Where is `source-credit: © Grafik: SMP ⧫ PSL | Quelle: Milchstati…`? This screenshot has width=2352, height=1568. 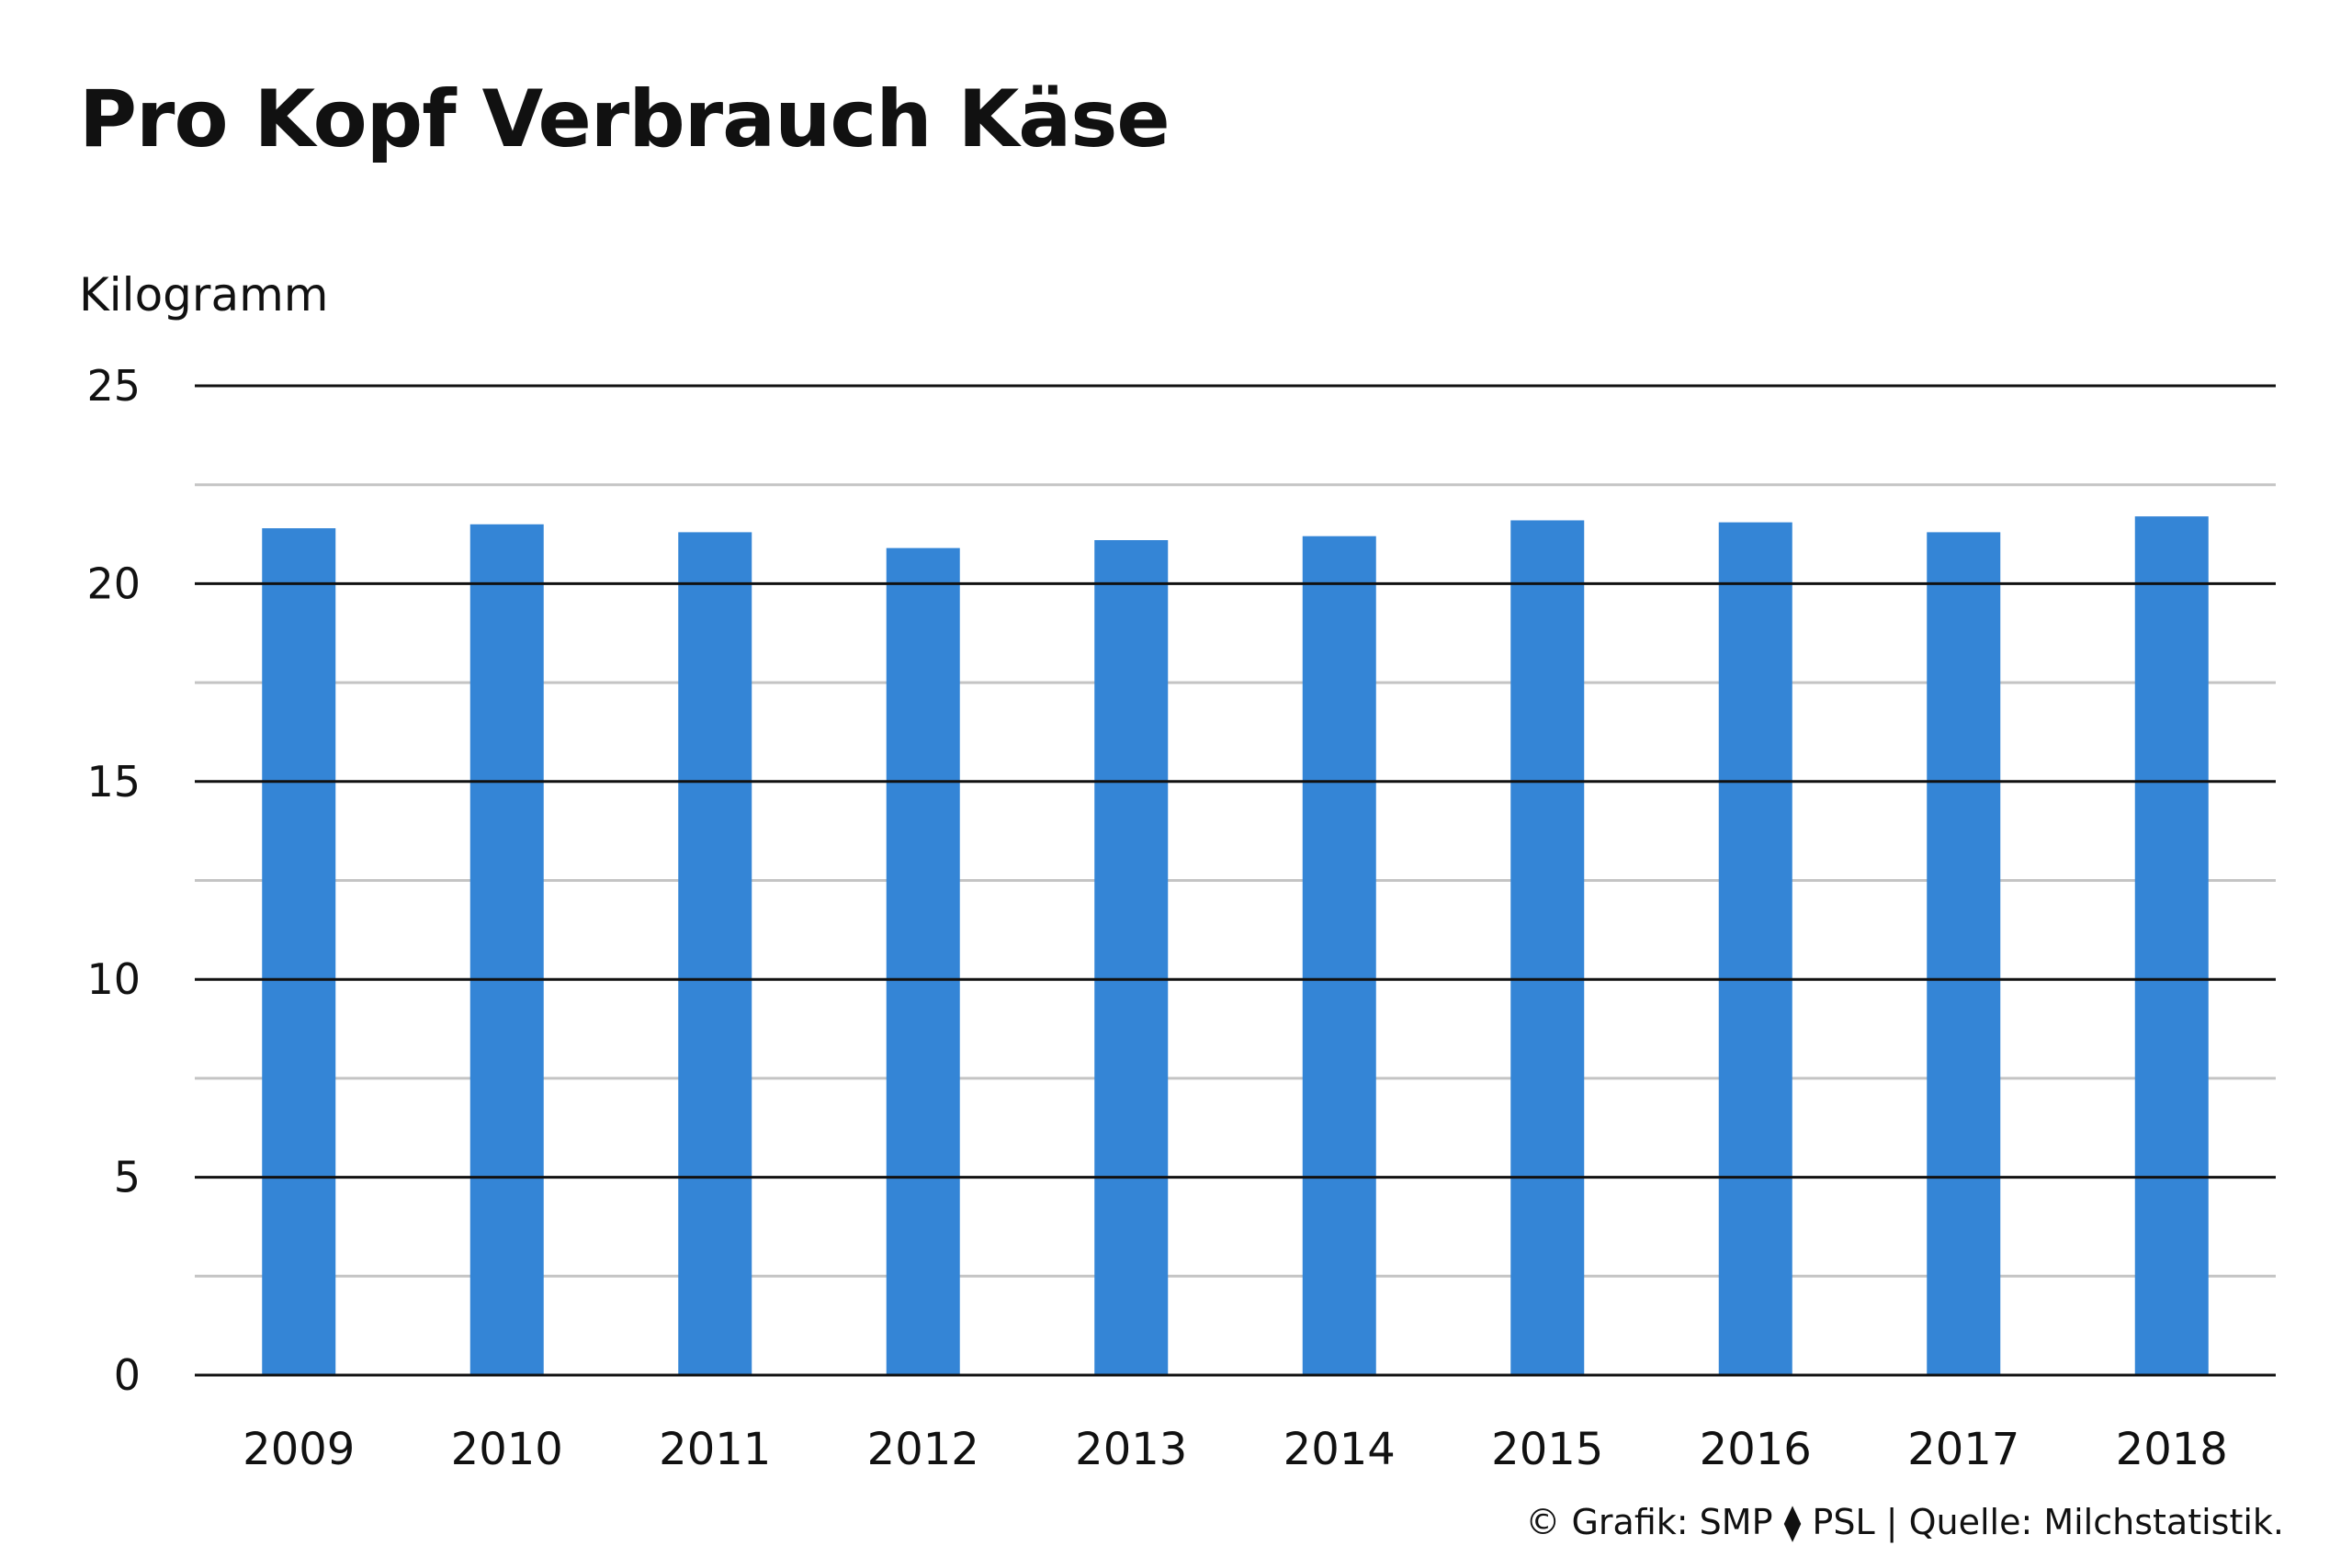 source-credit: © Grafik: SMP ⧫ PSL | Quelle: Milchstati… is located at coordinates (1905, 1522).